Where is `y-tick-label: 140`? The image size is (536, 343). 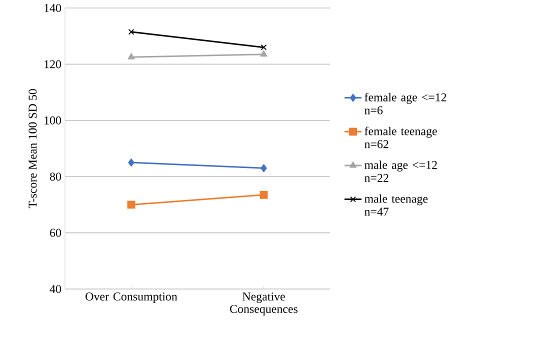
y-tick-label: 140 is located at coordinates (53, 8).